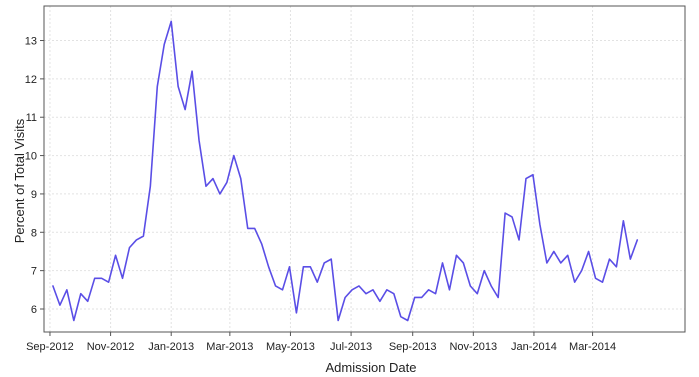  Describe the element at coordinates (34, 310) in the screenshot. I see `y-tick-label: 6` at that location.